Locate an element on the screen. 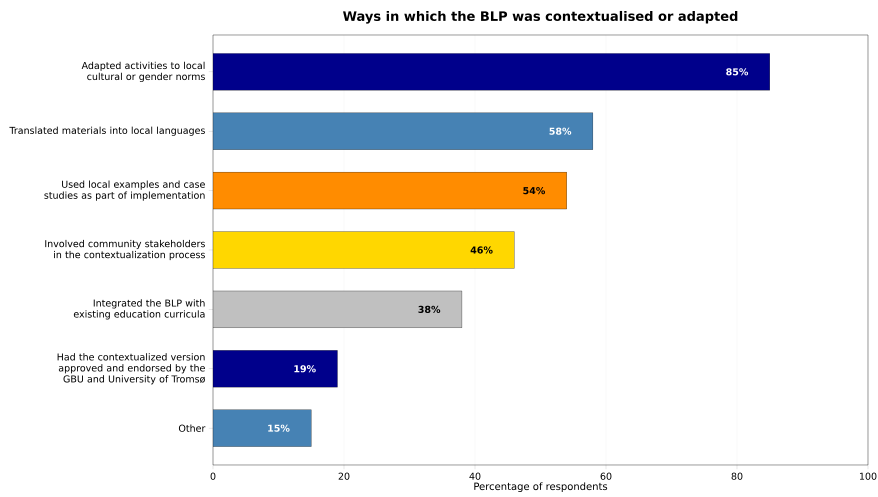 The image size is (878, 497). y-tick-label: Had the contextualized version approved and endorsed by the GBU and University of Tromsø is located at coordinates (132, 368).